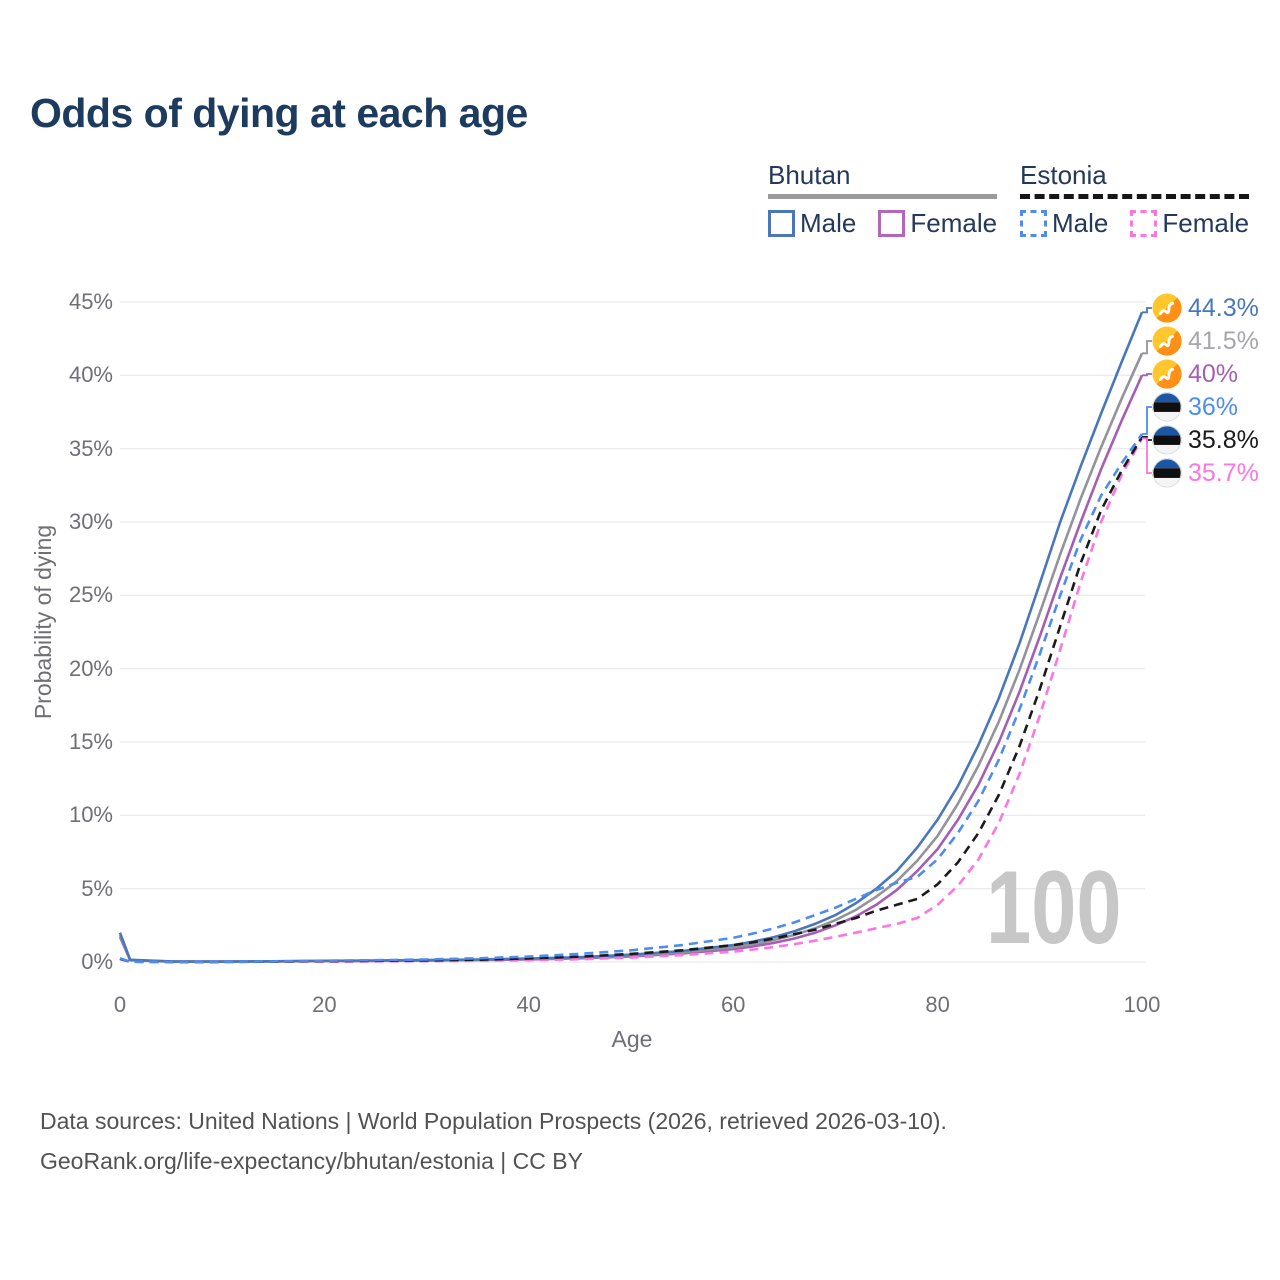 The width and height of the screenshot is (1280, 1280). Describe the element at coordinates (90, 448) in the screenshot. I see `y-tick-label-35: 35%` at that location.